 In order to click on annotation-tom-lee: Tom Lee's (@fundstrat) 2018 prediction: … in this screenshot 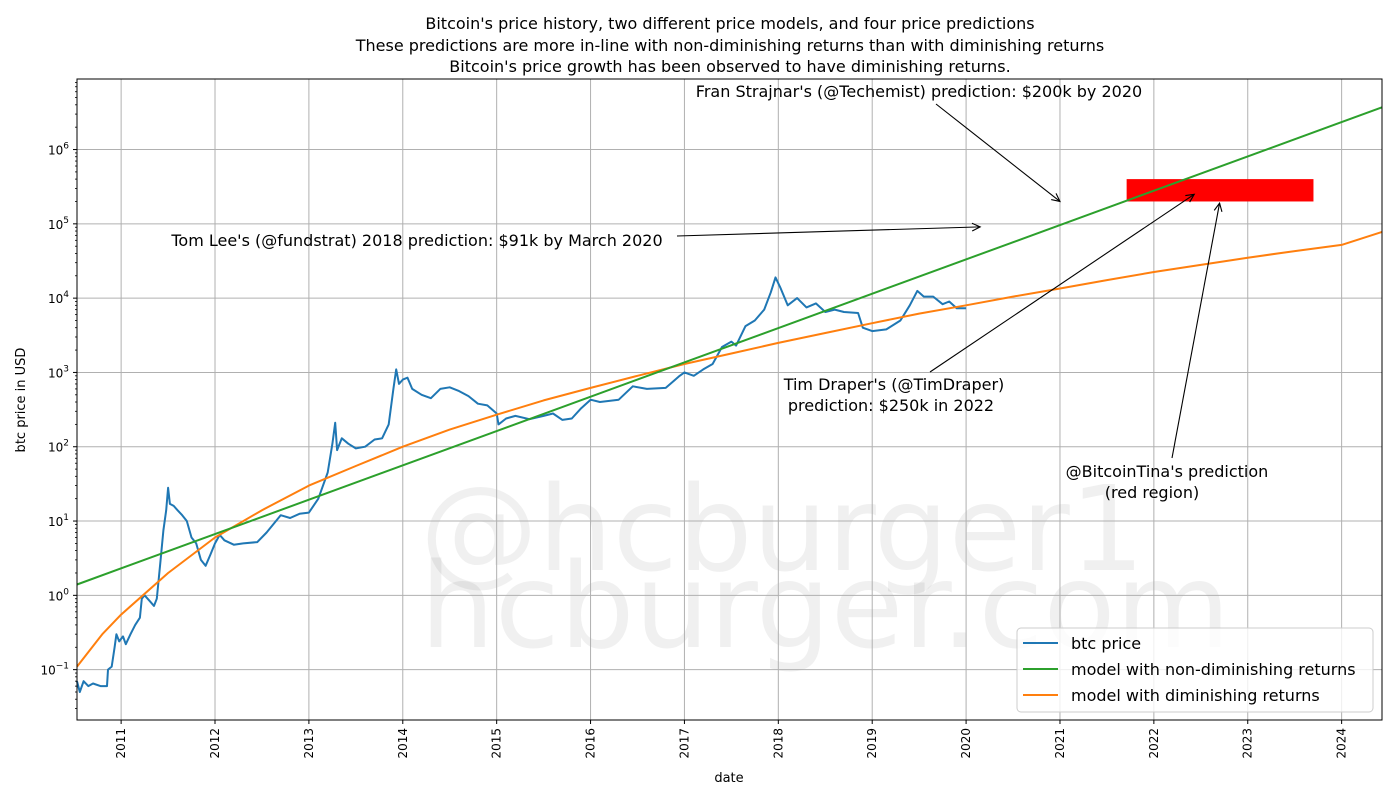, I will do `click(416, 240)`.